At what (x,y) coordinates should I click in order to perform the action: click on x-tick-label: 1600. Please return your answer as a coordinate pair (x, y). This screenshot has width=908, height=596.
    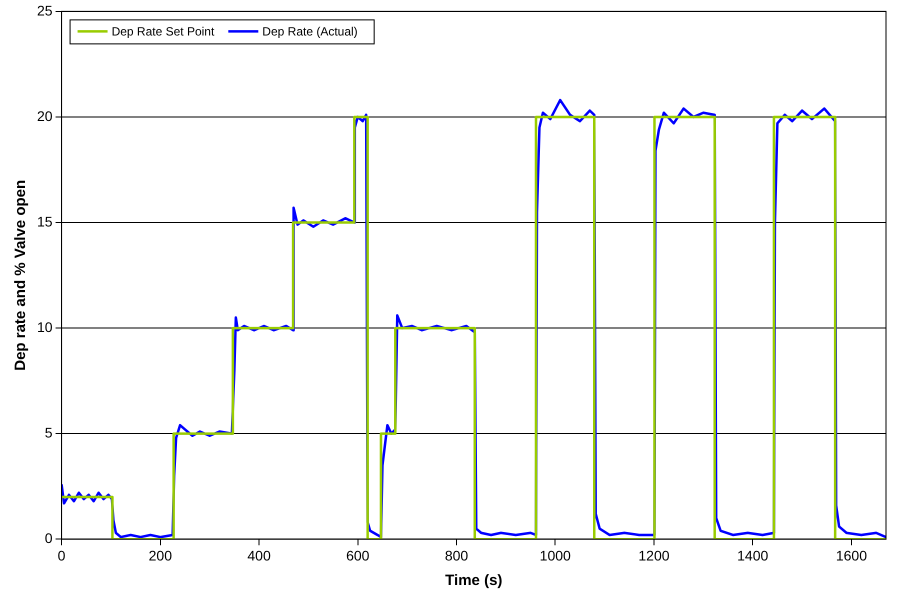
    Looking at the image, I should click on (852, 555).